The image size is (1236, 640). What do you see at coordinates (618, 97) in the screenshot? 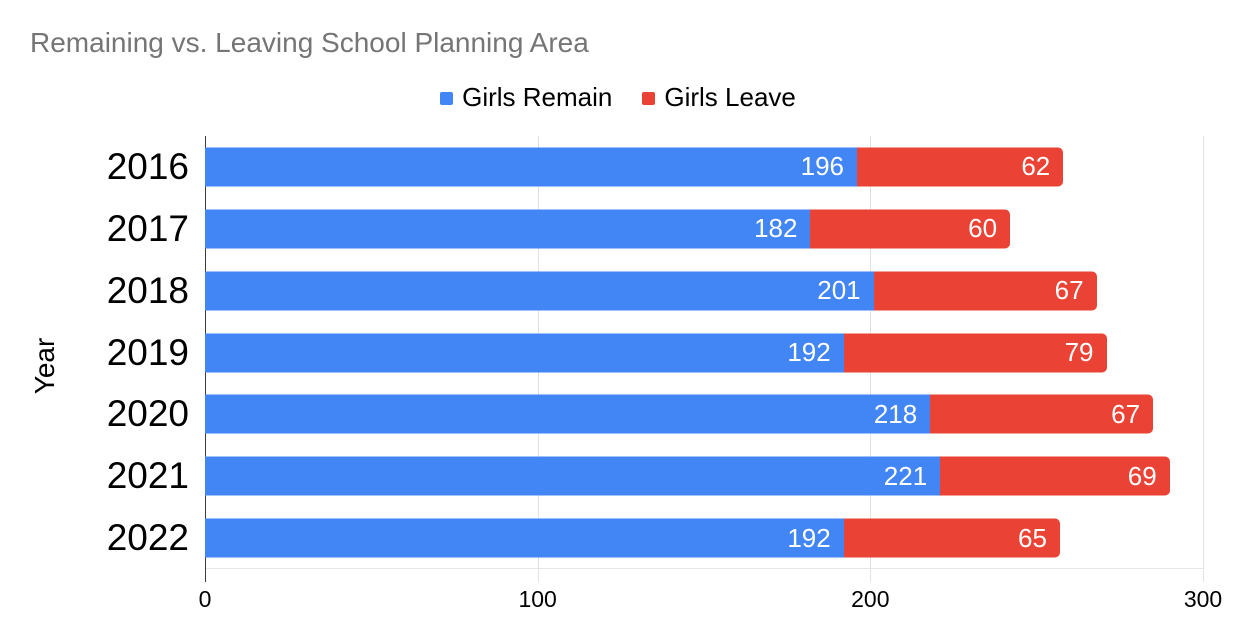
I see `legend: Girls Remain Girls Leave` at bounding box center [618, 97].